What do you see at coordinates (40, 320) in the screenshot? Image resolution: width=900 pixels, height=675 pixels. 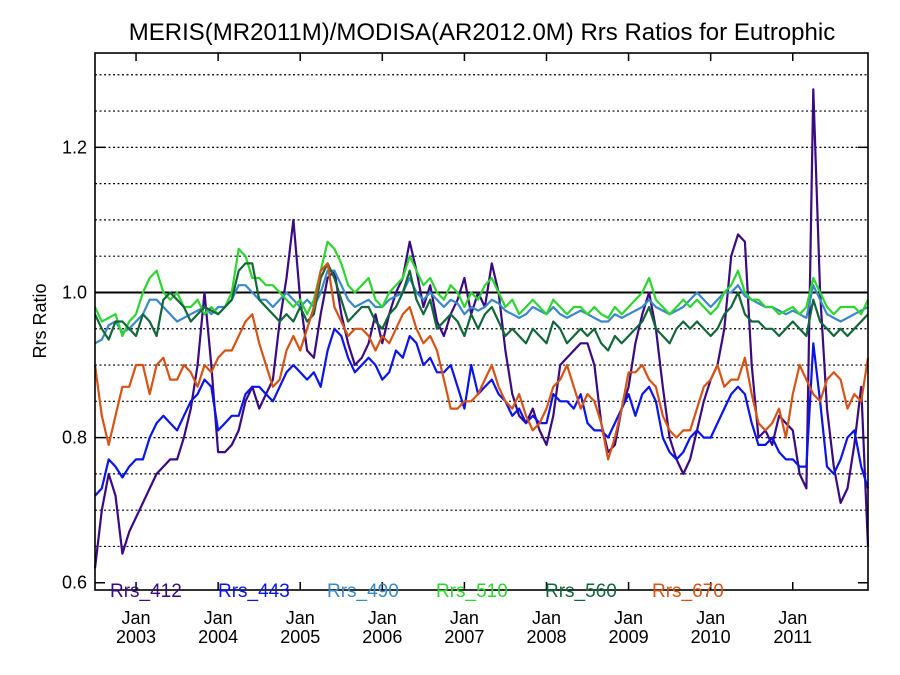 I see `y-axis-label: Rrs Ratio` at bounding box center [40, 320].